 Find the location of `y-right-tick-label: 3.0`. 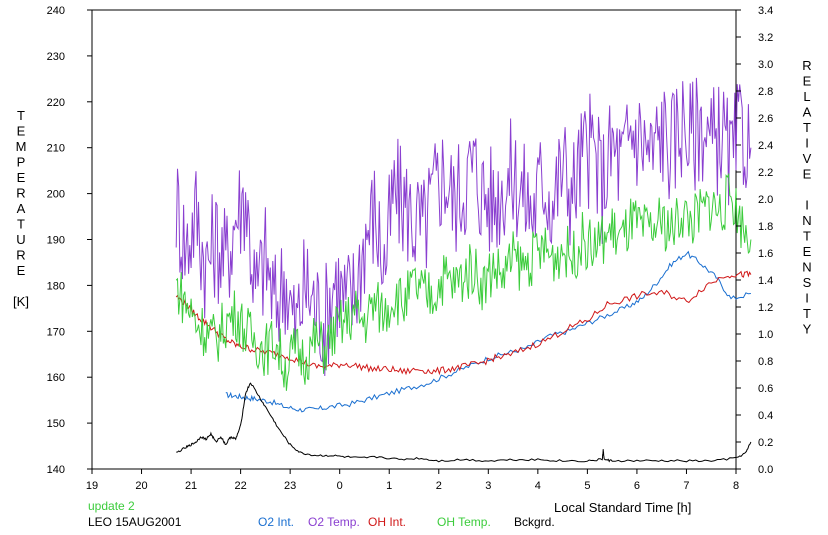

y-right-tick-label: 3.0 is located at coordinates (765, 65).